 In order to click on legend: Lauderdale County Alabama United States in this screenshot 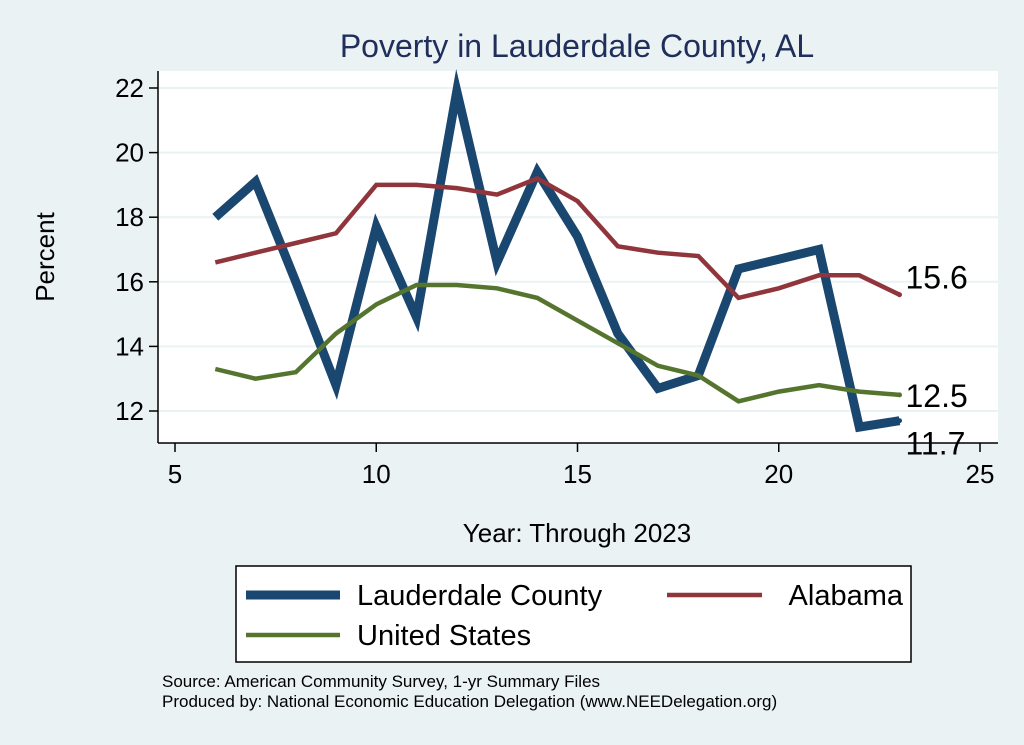, I will do `click(573, 614)`.